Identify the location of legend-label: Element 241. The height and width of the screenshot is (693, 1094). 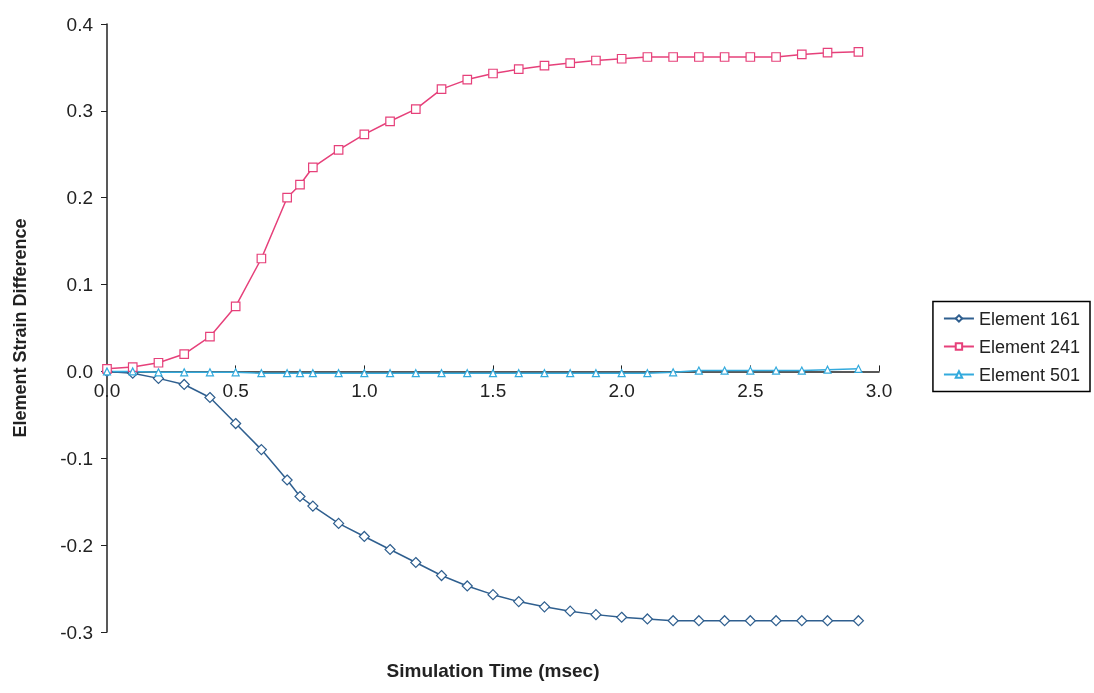
(1029, 346).